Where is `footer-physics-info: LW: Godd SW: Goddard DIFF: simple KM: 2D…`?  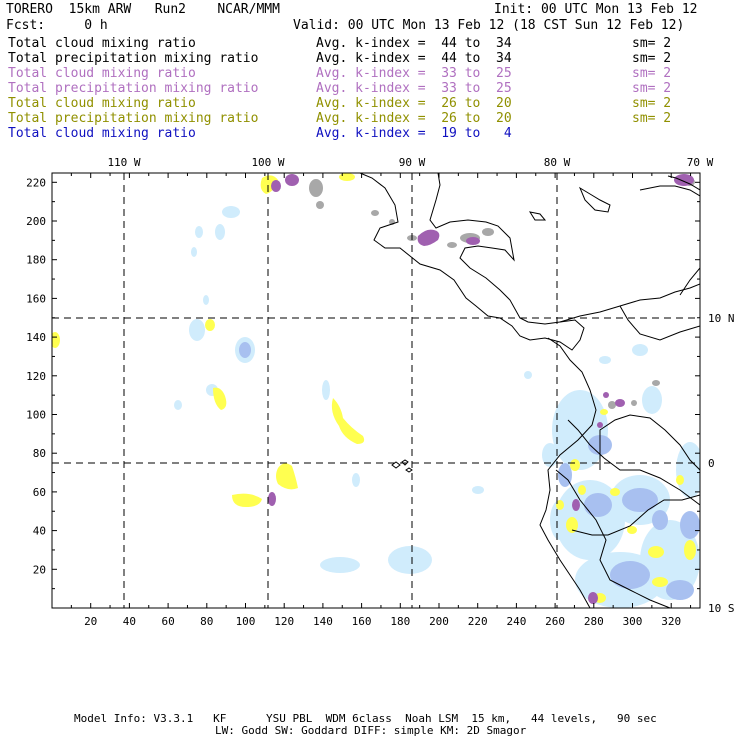
footer-physics-info: LW: Godd SW: Goddard DIFF: simple KM: 2D… is located at coordinates (371, 730).